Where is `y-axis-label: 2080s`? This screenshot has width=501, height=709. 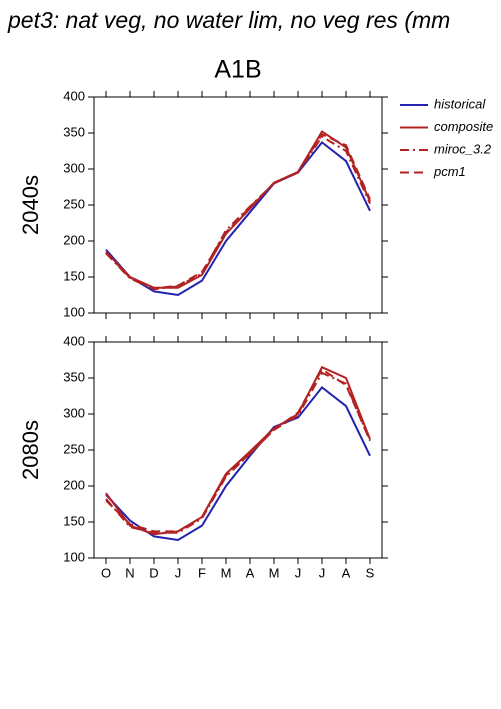
y-axis-label: 2080s is located at coordinates (30, 450).